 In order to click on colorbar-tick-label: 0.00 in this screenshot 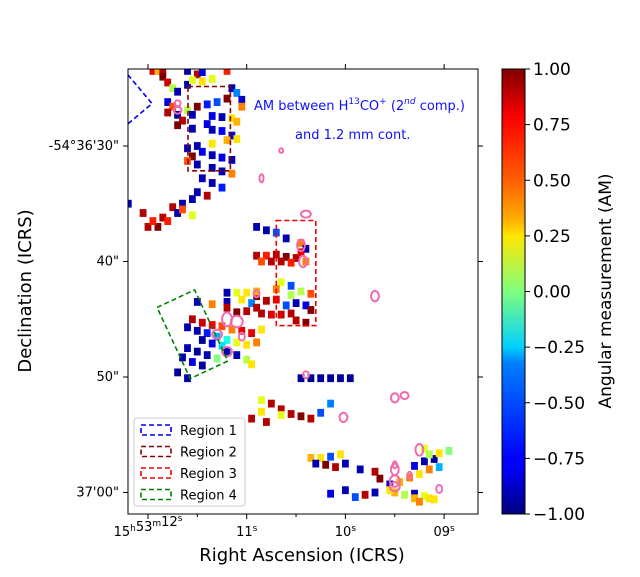, I will do `click(552, 293)`.